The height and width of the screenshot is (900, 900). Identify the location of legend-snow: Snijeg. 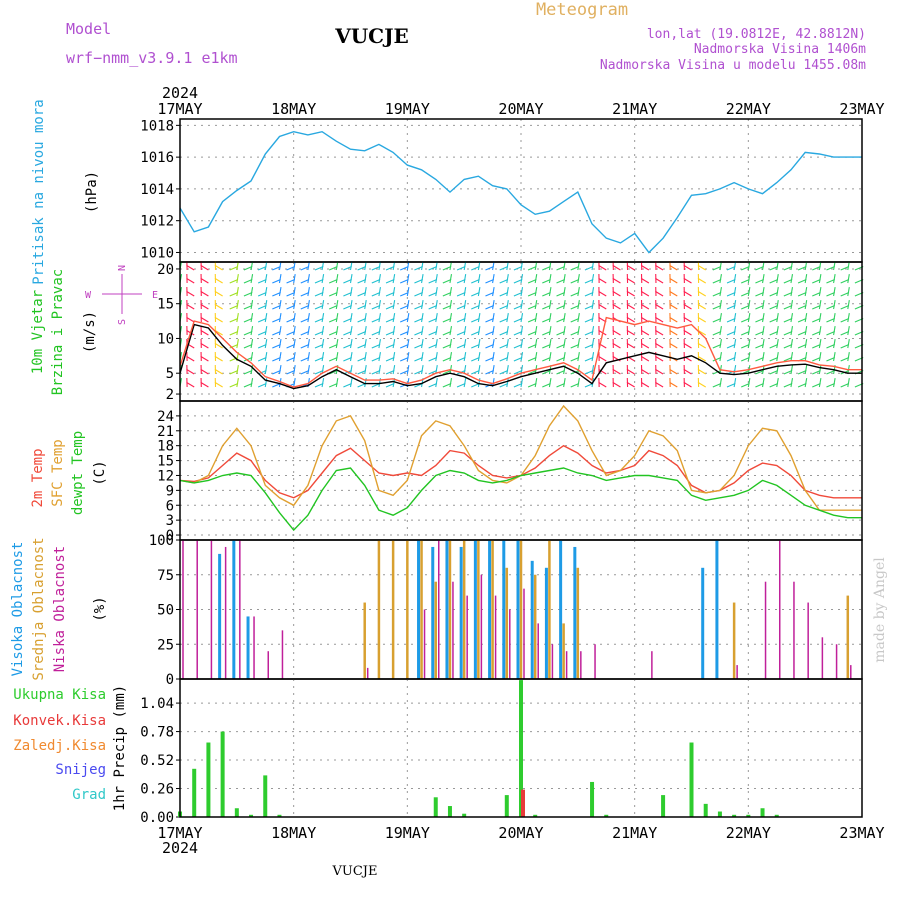
(80, 770).